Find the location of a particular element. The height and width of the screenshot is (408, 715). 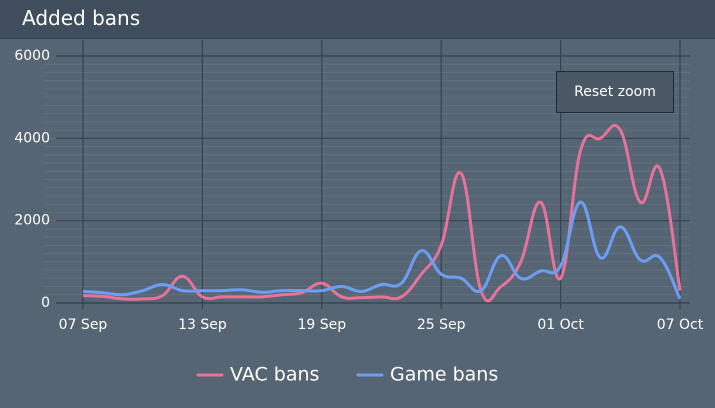

reset-zoom-button: Reset zoom is located at coordinates (615, 92).